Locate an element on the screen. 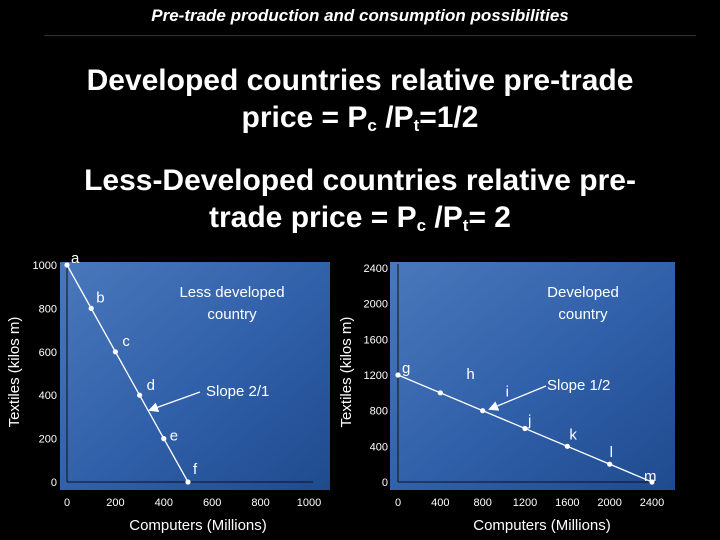 This screenshot has height=540, width=720. ldc-point-label-f: f is located at coordinates (195, 469).